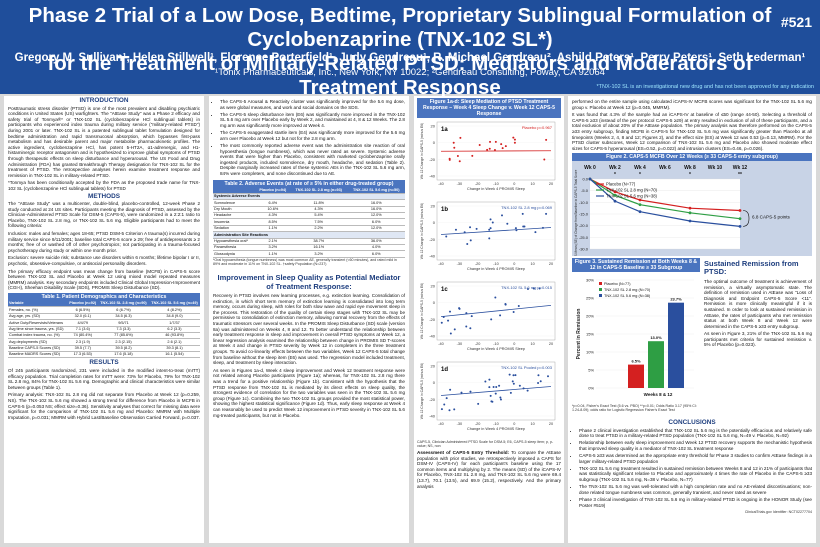 This screenshot has height=547, width=820. Describe the element at coordinates (82, 323) in the screenshot. I see `table-cell: 4/4/79` at that location.